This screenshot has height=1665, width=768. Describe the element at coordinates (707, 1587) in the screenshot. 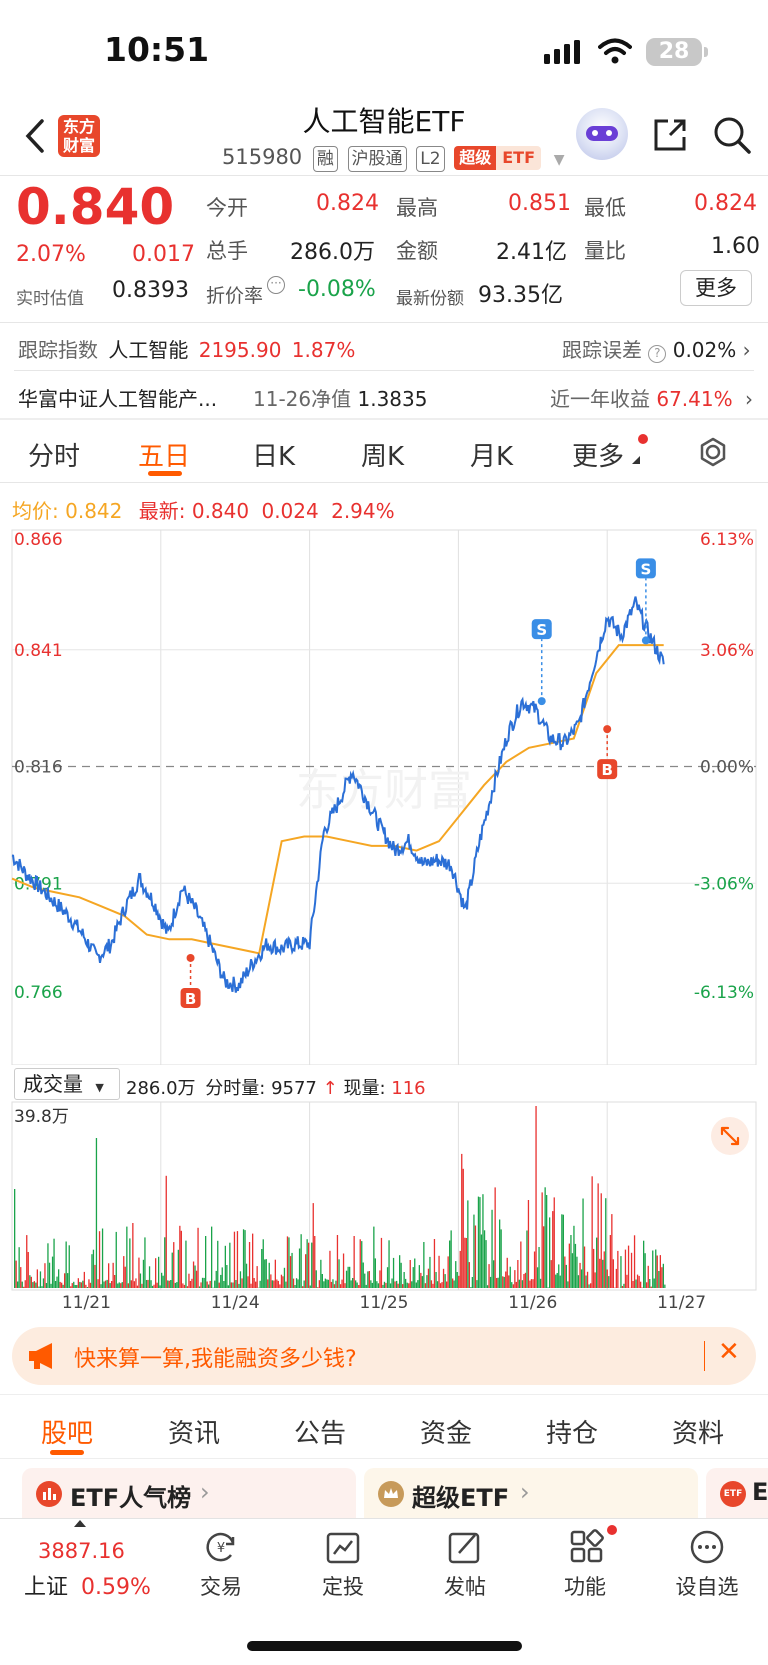

I see `nav-add-watchlist: 设自选` at that location.